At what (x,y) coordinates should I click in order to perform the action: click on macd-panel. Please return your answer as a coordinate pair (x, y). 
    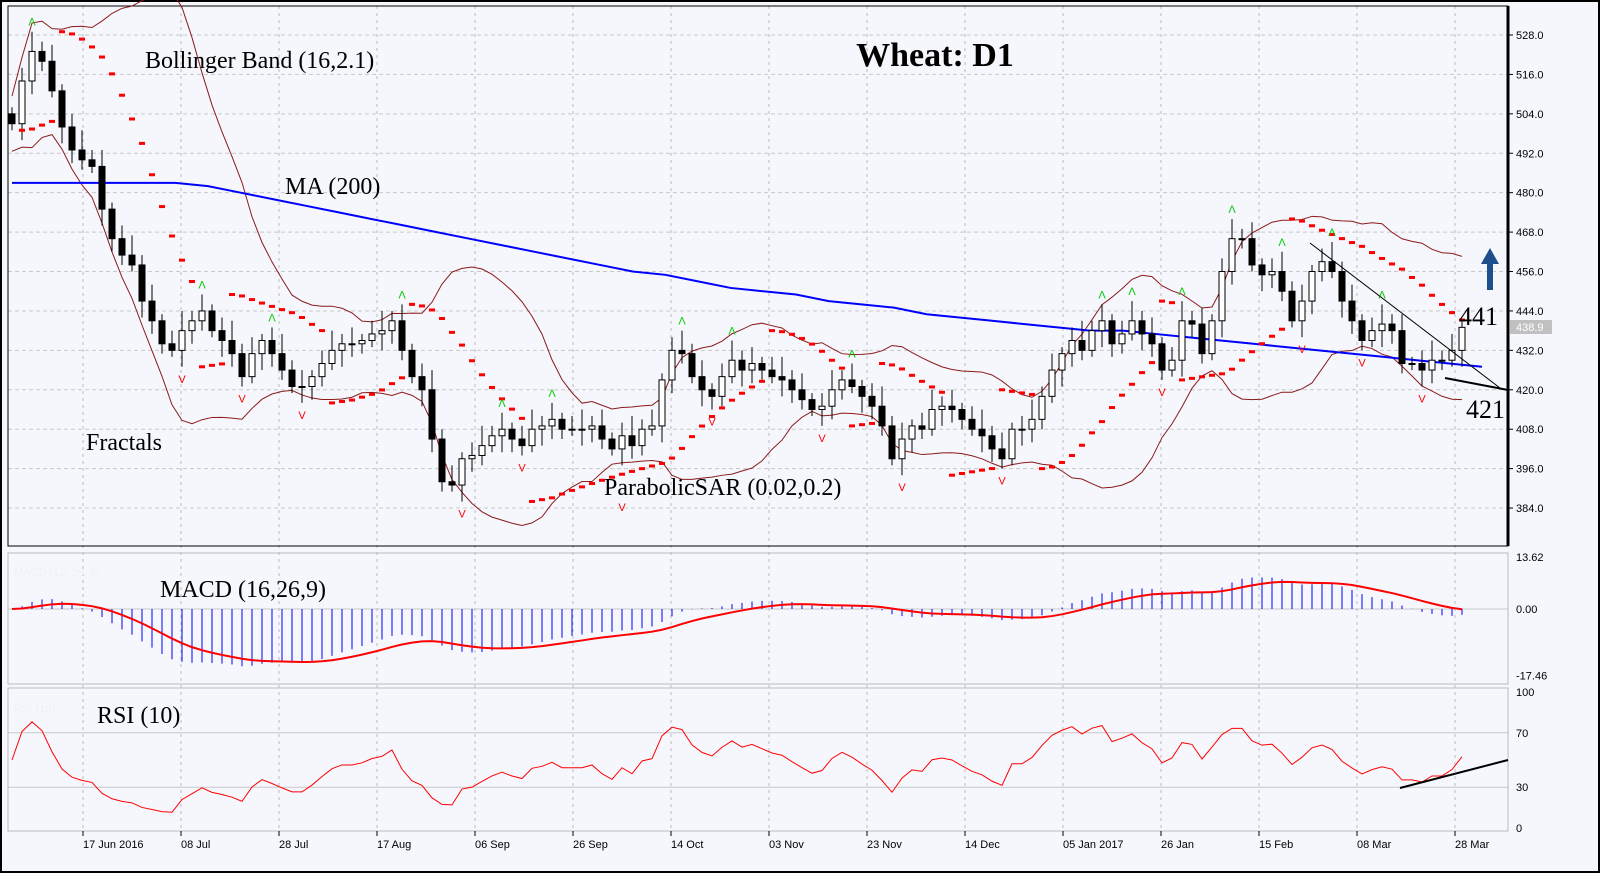
    Looking at the image, I should click on (758, 618).